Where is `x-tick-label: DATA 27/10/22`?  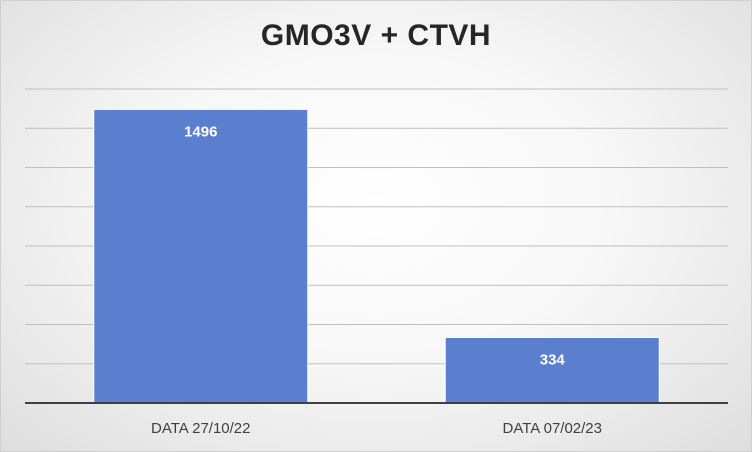
x-tick-label: DATA 27/10/22 is located at coordinates (201, 428).